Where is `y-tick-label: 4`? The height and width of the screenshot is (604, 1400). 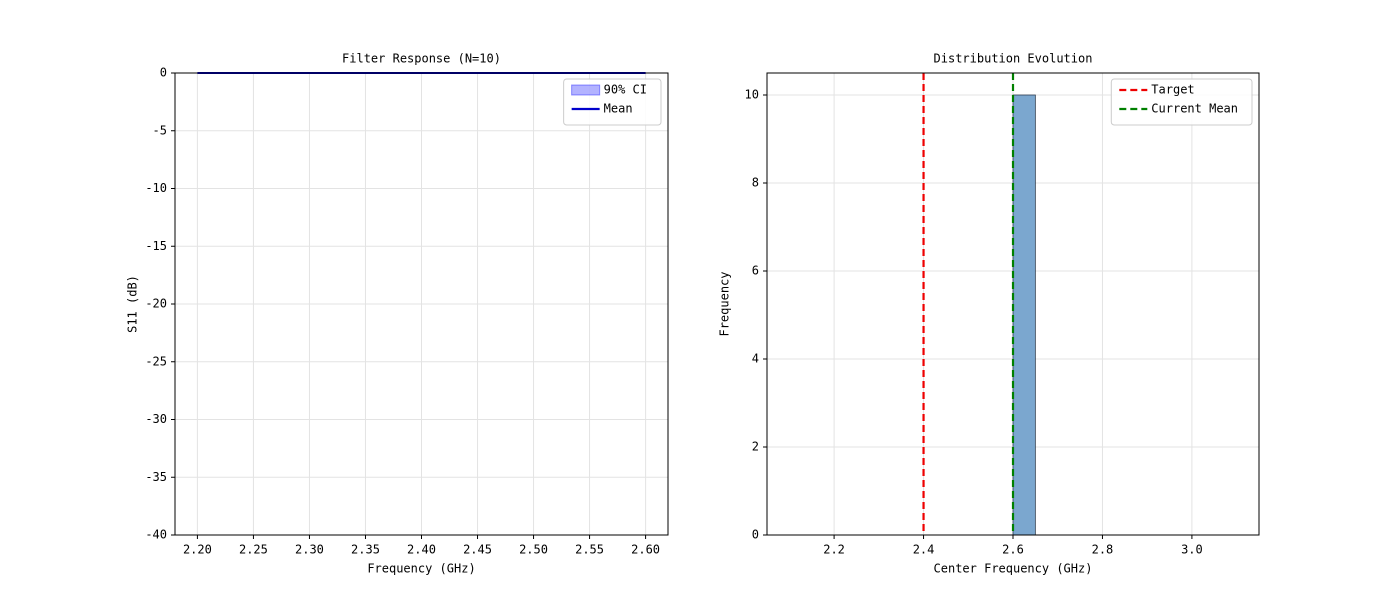 y-tick-label: 4 is located at coordinates (755, 359).